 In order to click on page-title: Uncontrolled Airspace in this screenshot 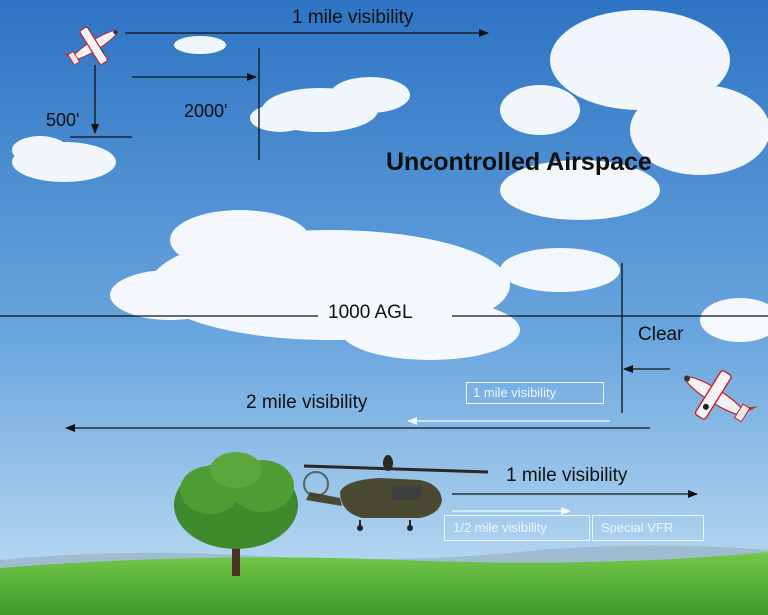, I will do `click(519, 162)`.